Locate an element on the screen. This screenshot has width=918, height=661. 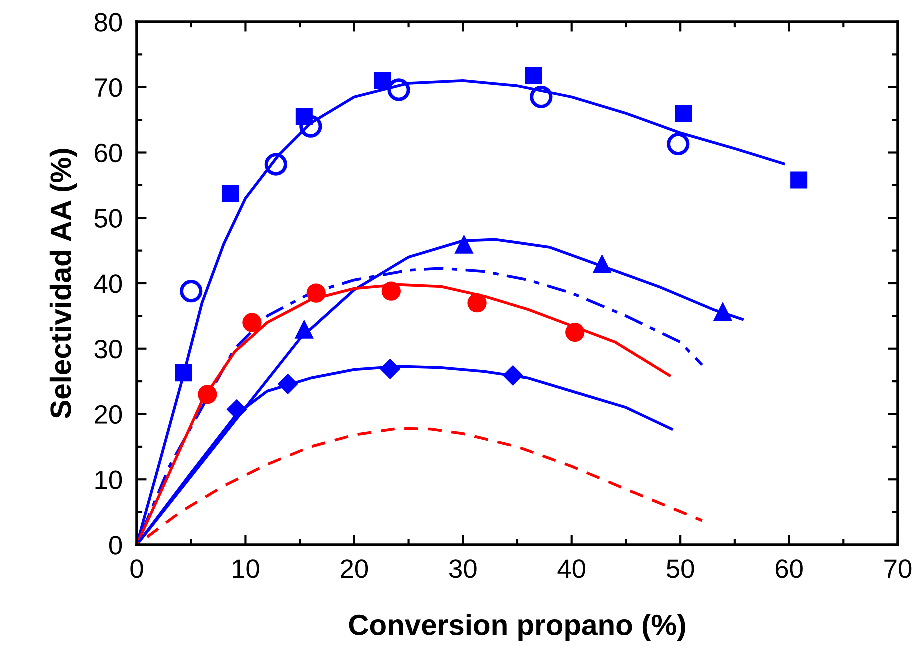
x-tick-label: 60 is located at coordinates (789, 569).